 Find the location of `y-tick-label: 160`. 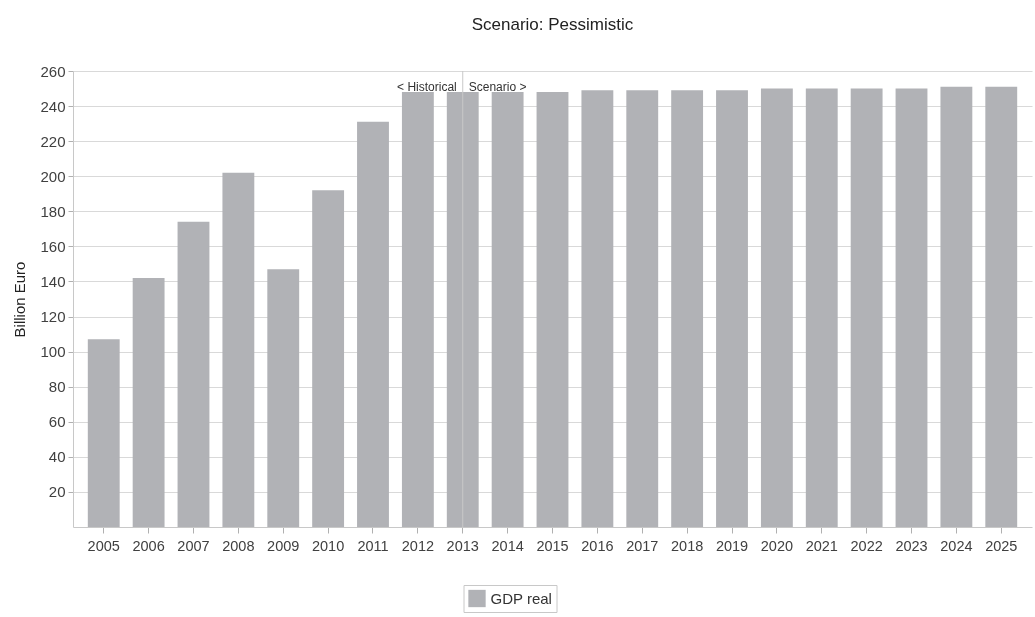

y-tick-label: 160 is located at coordinates (53, 246).